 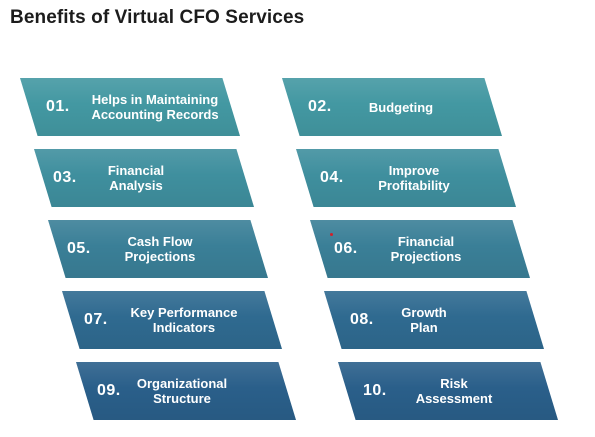 I want to click on benefit-card-07: 07. Key Performance Indicators, so click(x=172, y=320).